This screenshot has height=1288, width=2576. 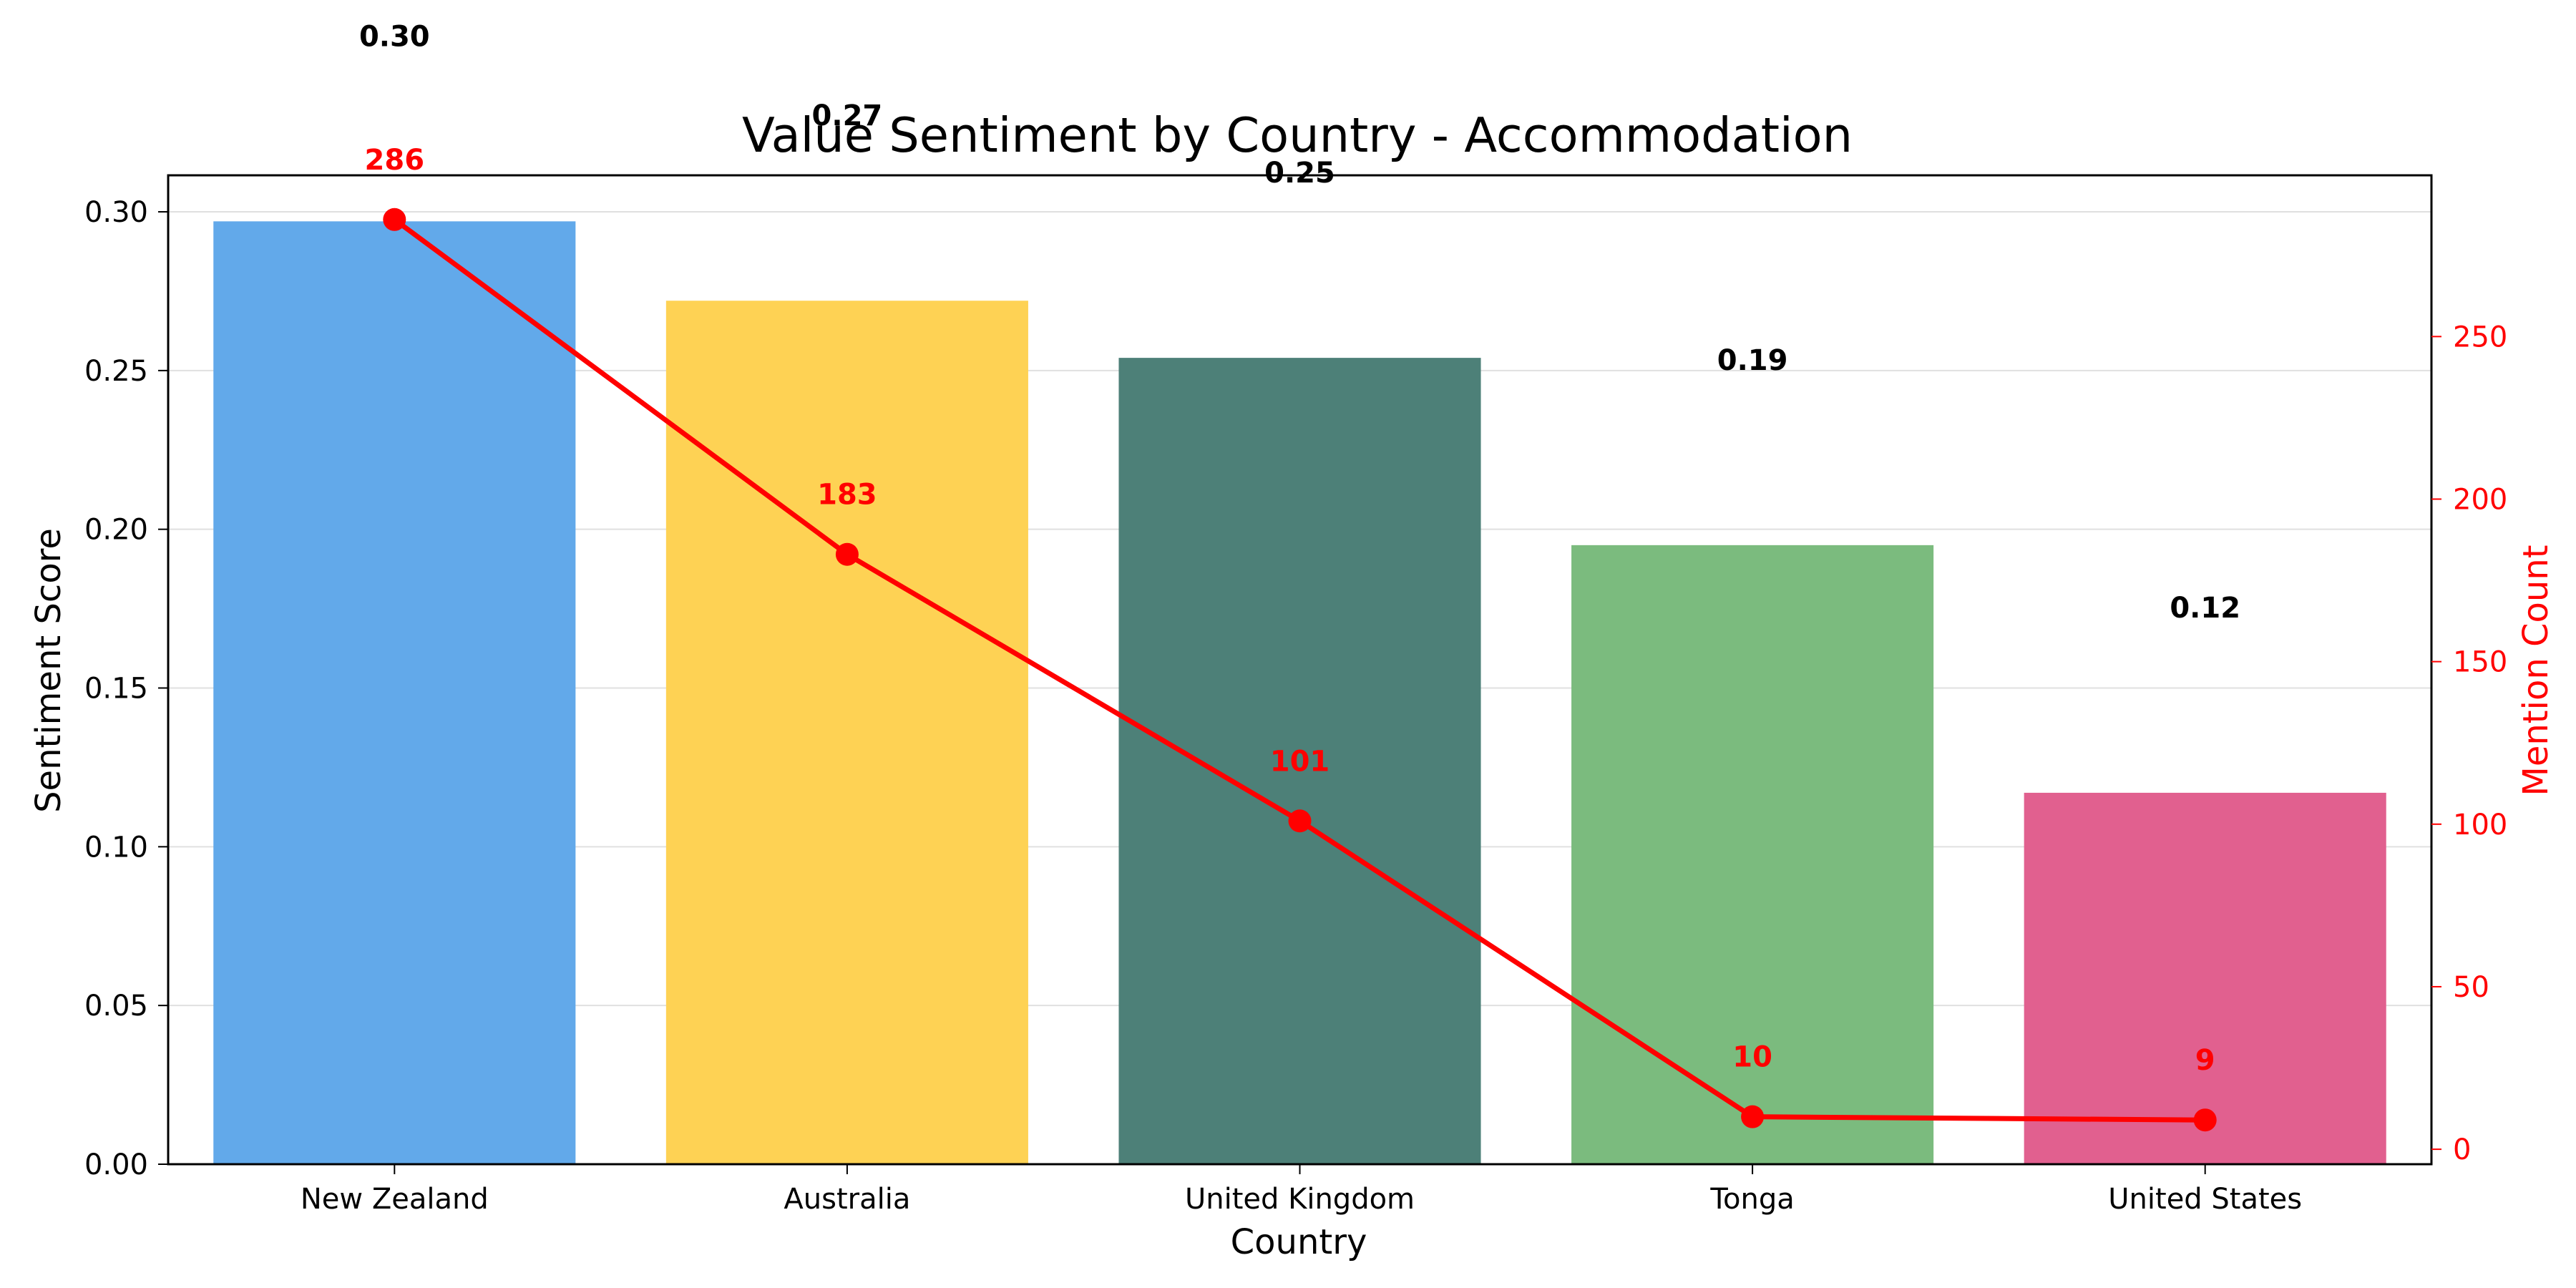 What do you see at coordinates (847, 495) in the screenshot?
I see `mention-value-label: 183` at bounding box center [847, 495].